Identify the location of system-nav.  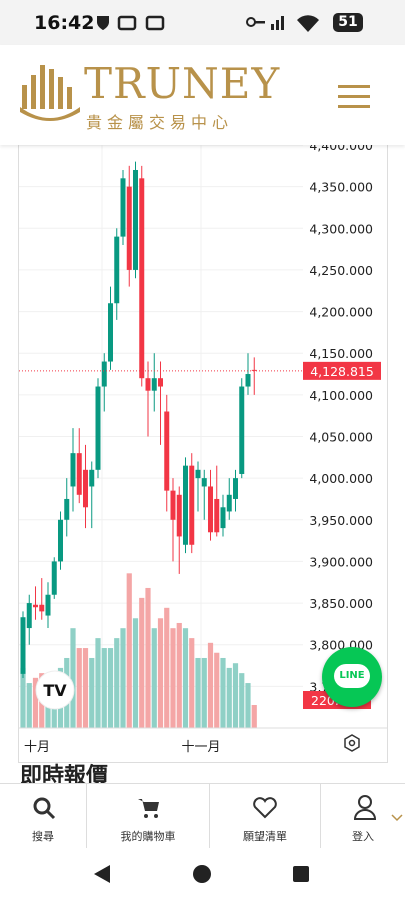
(202, 874).